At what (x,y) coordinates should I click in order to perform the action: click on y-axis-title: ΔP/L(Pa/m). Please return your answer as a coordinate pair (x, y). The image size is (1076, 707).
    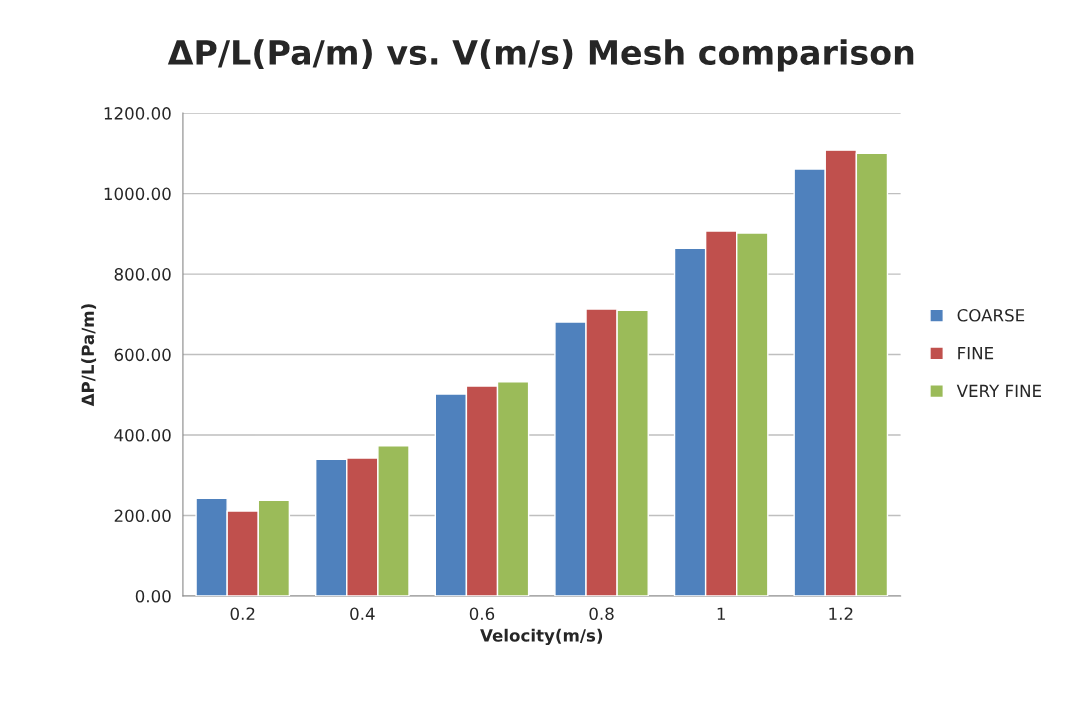
    Looking at the image, I should click on (89, 355).